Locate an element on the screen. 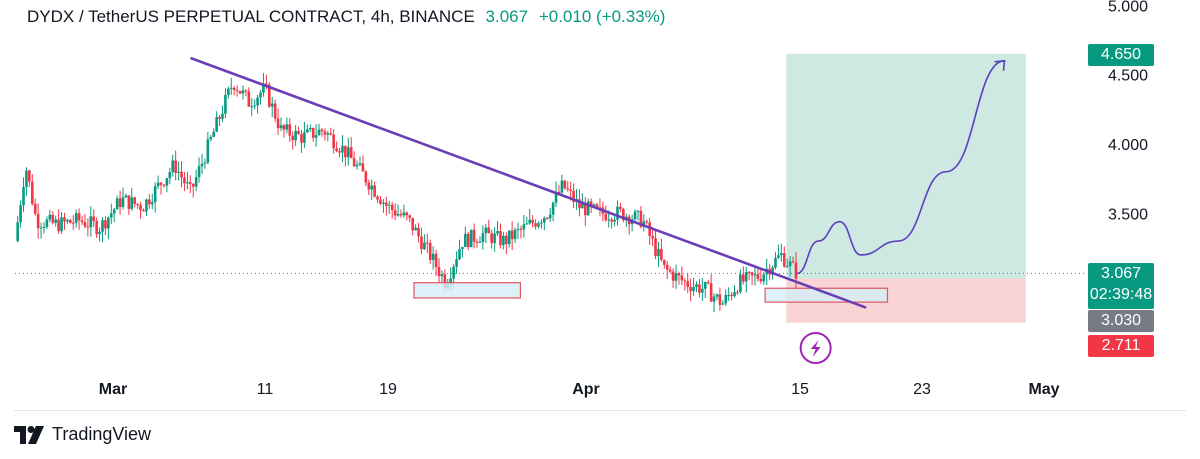  time-tick-label: 11 is located at coordinates (265, 389).